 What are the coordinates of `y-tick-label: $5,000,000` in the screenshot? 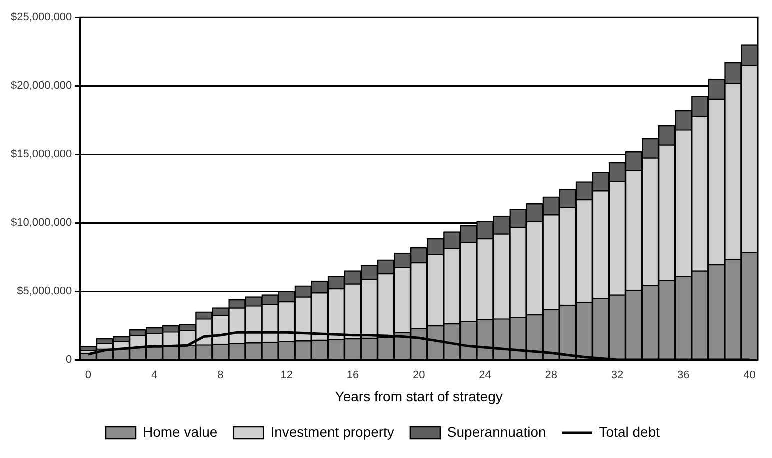 It's located at (44, 292).